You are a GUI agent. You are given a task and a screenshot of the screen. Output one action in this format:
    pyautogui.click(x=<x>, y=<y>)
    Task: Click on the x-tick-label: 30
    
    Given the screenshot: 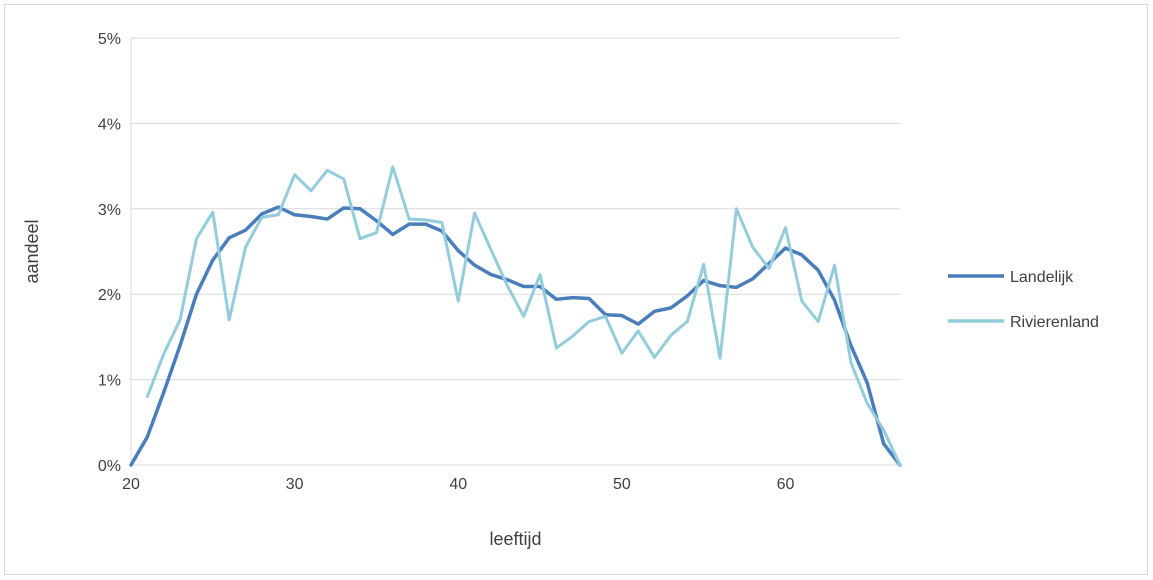 What is the action you would take?
    pyautogui.click(x=295, y=484)
    